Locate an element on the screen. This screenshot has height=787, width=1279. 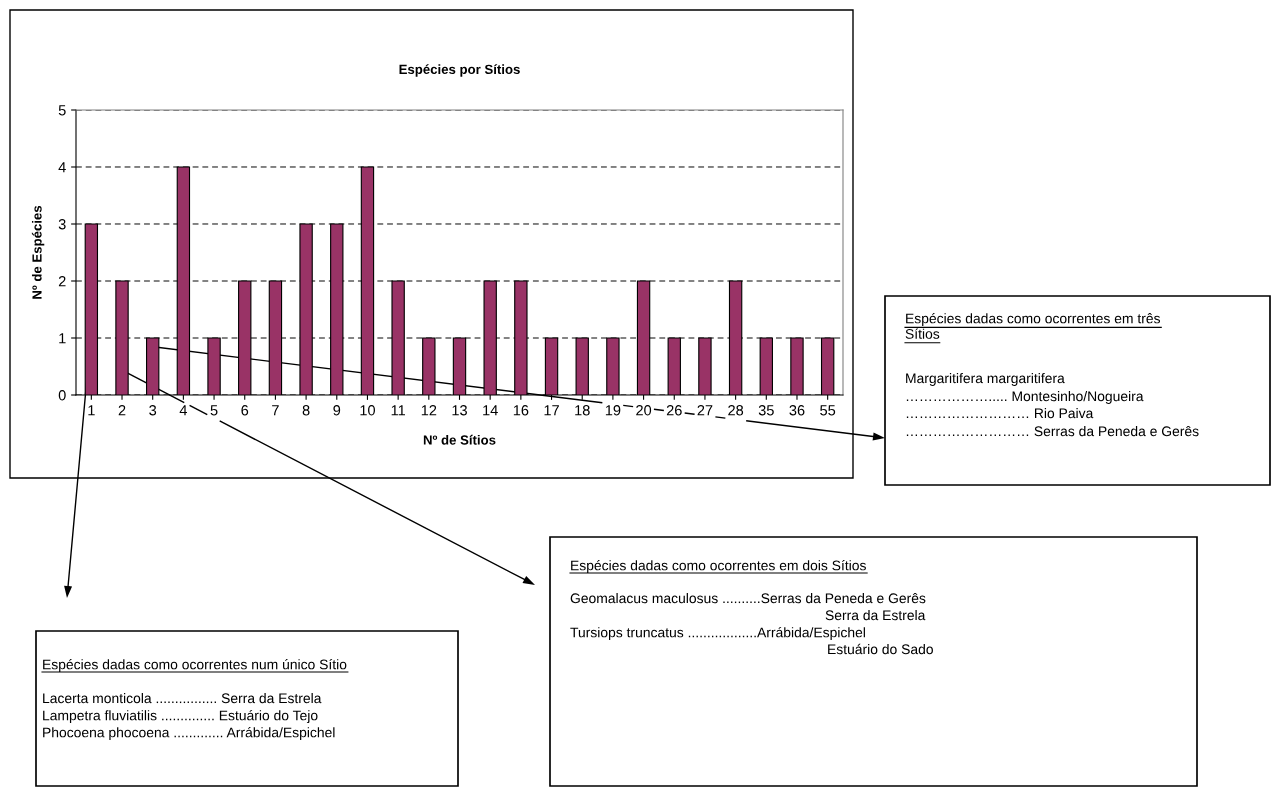
x-tick-label: 16 is located at coordinates (521, 410).